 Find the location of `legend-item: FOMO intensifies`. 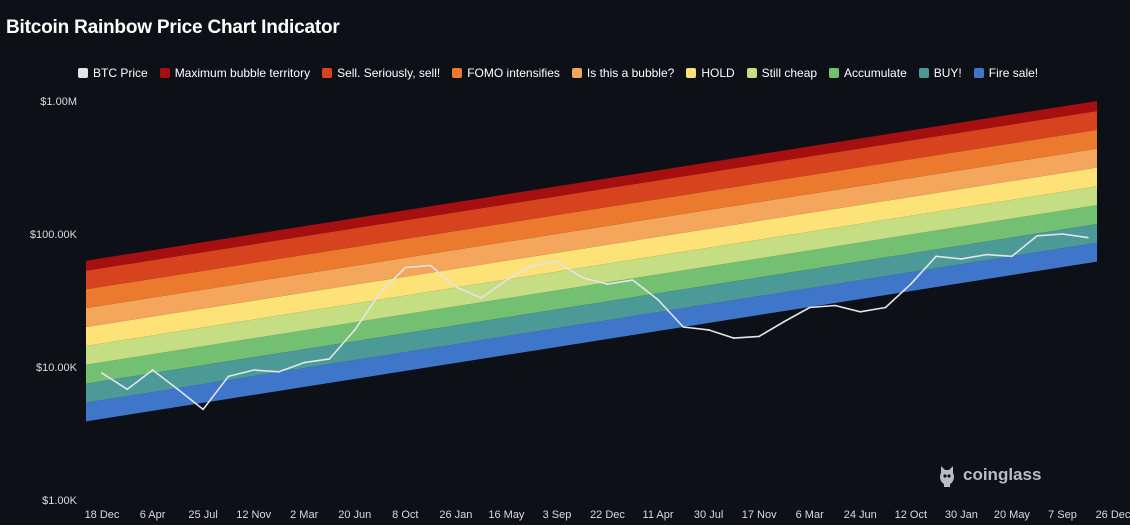

legend-item: FOMO intensifies is located at coordinates (506, 73).